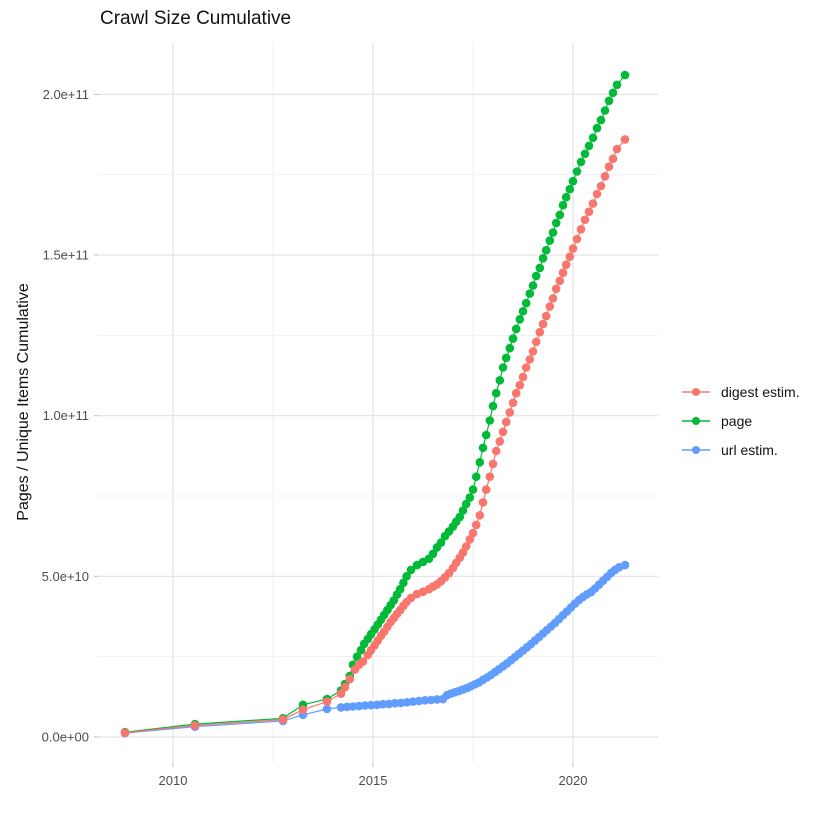  Describe the element at coordinates (23, 402) in the screenshot. I see `y-axis-title: Pages / Unique Items Cumulative` at that location.